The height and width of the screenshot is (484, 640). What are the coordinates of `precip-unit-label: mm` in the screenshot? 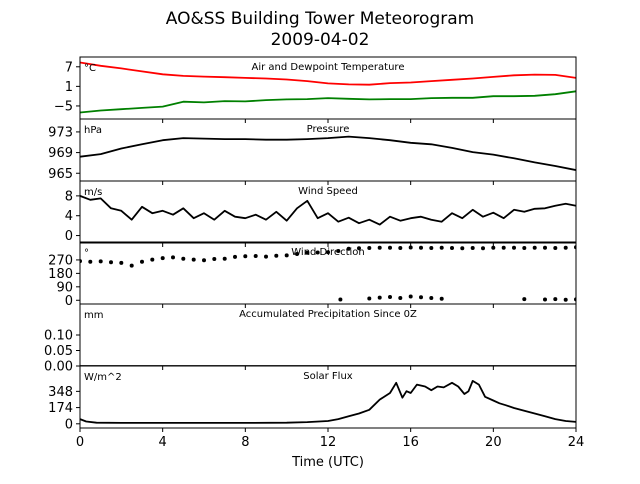 It's located at (93, 315).